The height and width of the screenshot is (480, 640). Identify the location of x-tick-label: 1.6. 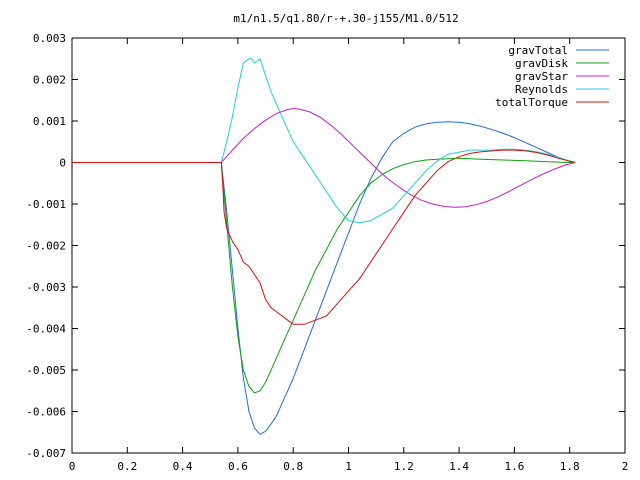
(514, 466).